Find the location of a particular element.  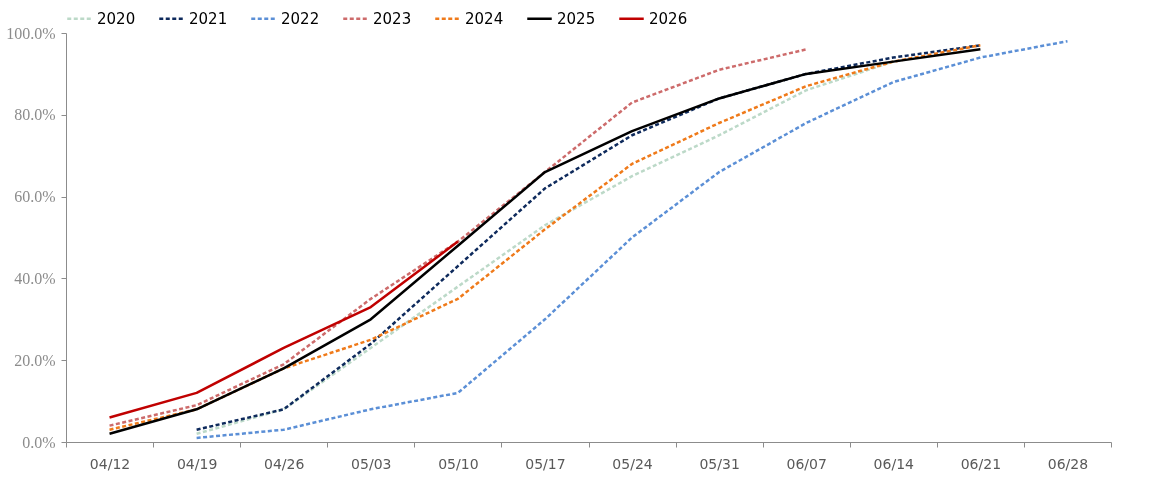

x-tick-label: 04/12 is located at coordinates (110, 463).